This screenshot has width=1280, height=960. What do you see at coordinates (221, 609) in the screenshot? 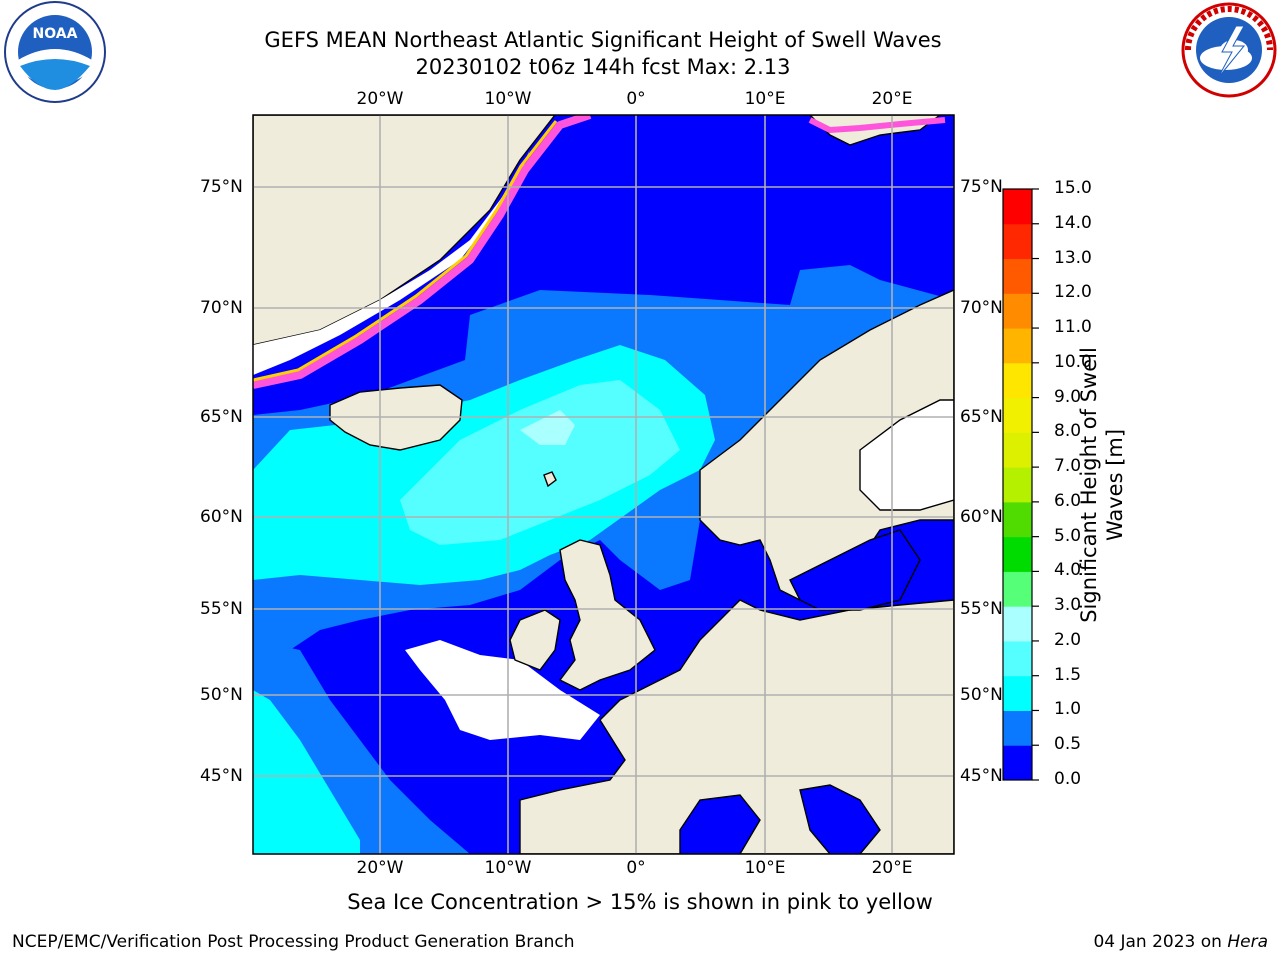
I see `lat-label-left-55n: 55°N` at bounding box center [221, 609].